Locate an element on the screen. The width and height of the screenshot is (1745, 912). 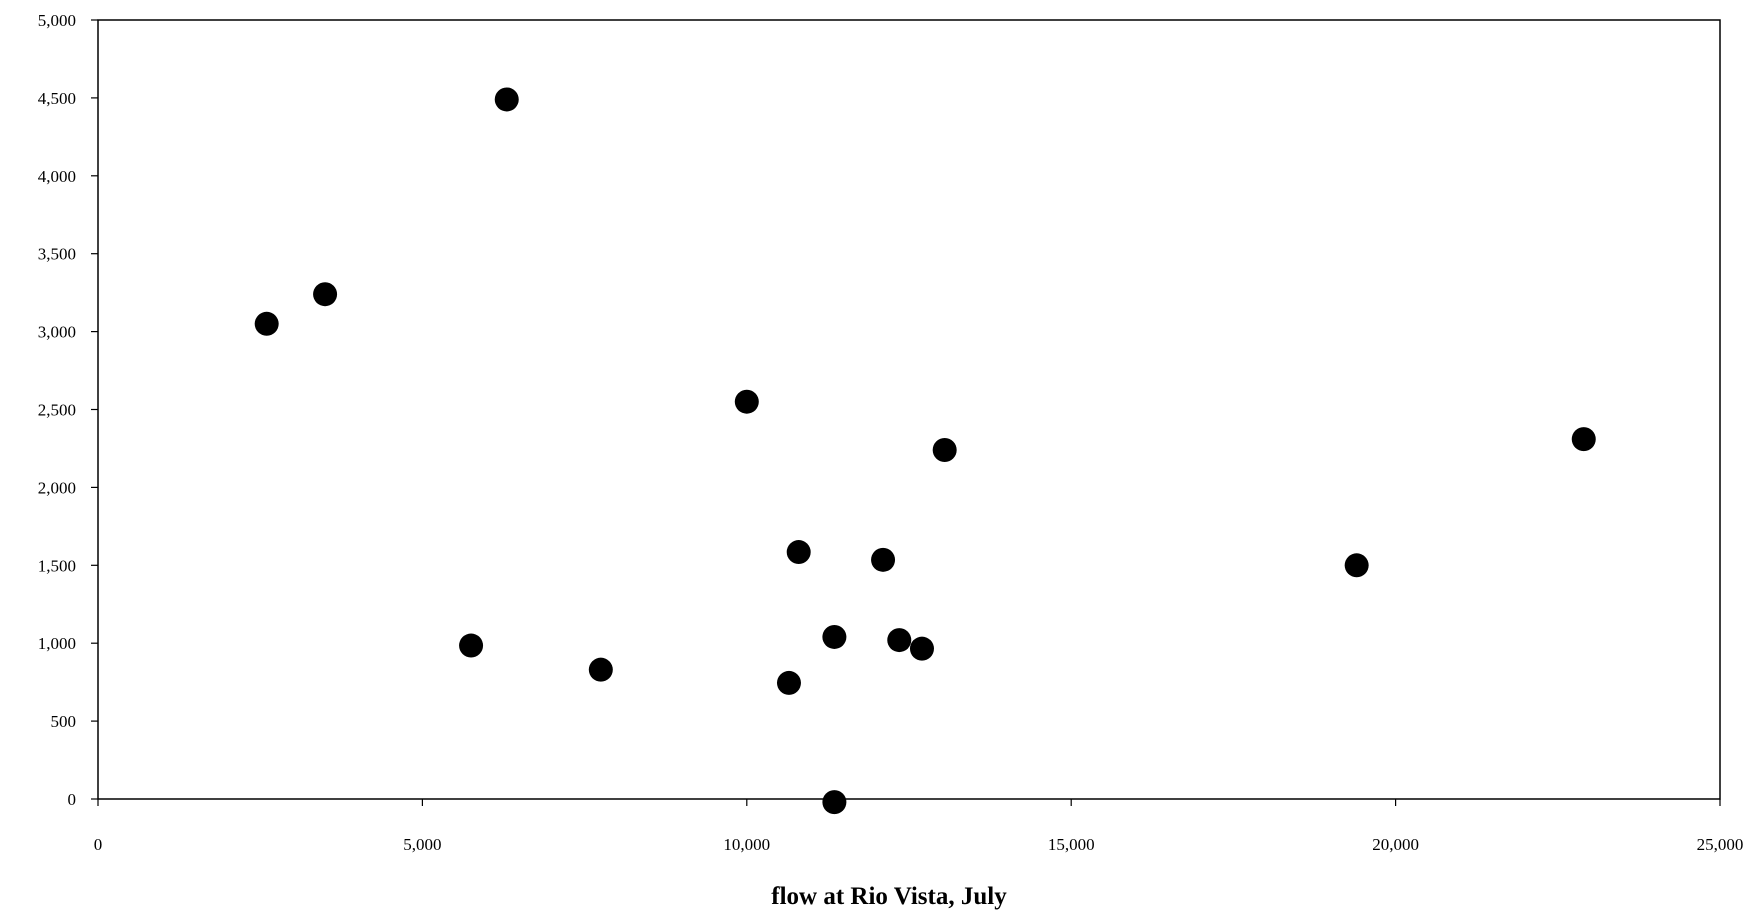
y-tick-label: 0 is located at coordinates (72, 799).